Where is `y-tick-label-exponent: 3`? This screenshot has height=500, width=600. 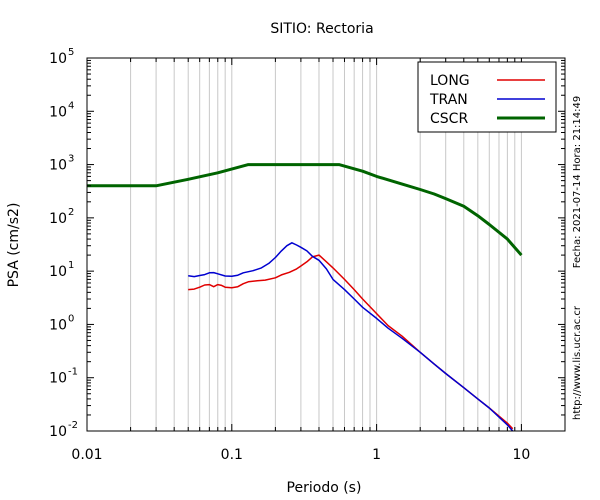
y-tick-label-exponent: 3 is located at coordinates (71, 159).